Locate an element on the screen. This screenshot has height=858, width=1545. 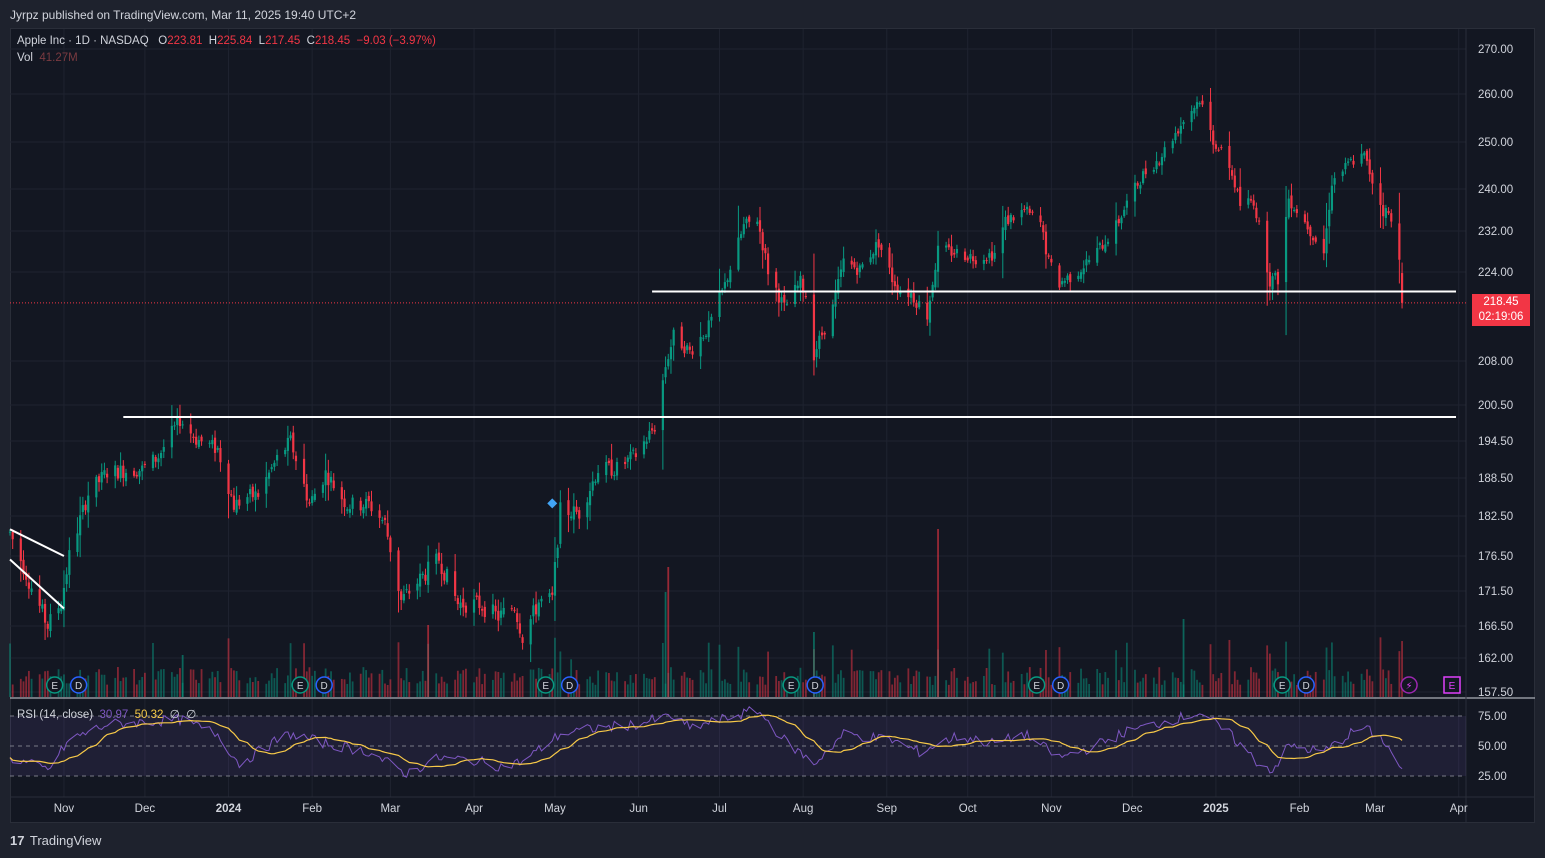
diamond-marker is located at coordinates (552, 503).